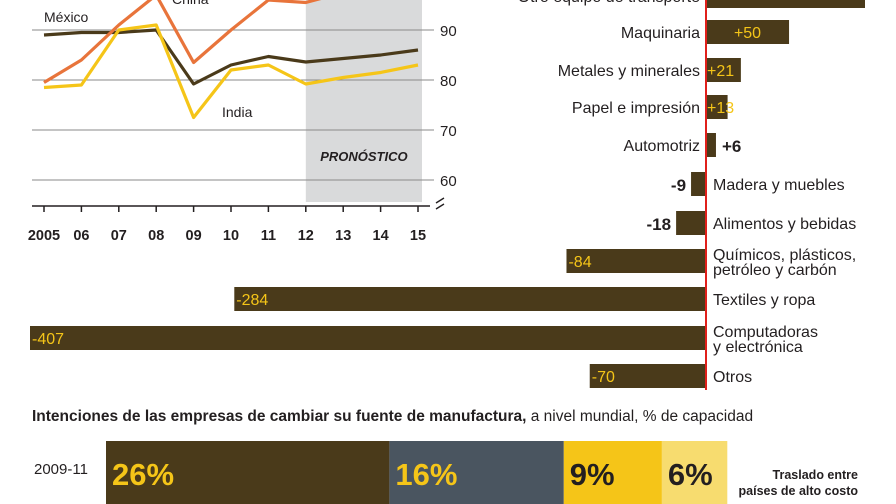 Image resolution: width=896 pixels, height=504 pixels. What do you see at coordinates (609, 3) in the screenshot?
I see `bar-category-label: Otro equipo de transporte` at bounding box center [609, 3].